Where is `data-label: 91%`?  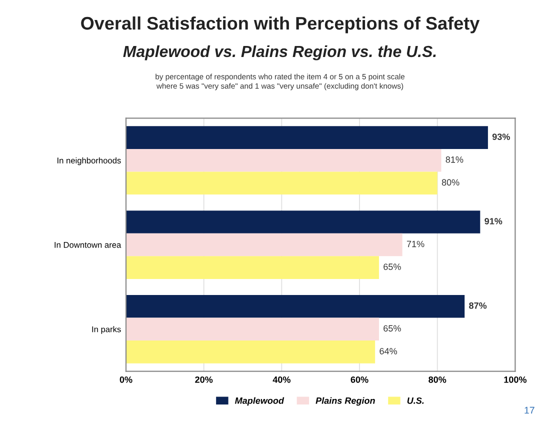
data-label: 91% is located at coordinates (493, 221).